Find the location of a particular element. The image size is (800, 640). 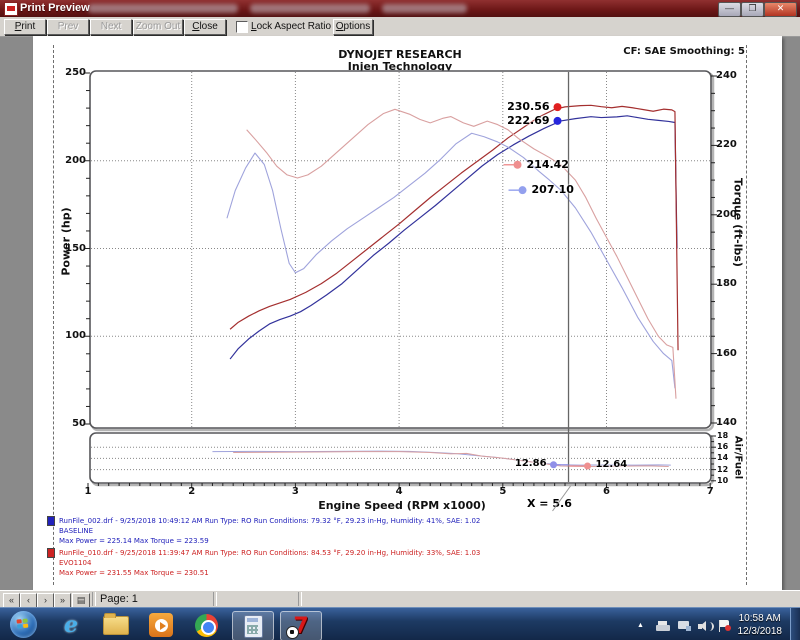

calculator-icon is located at coordinates (253, 626).